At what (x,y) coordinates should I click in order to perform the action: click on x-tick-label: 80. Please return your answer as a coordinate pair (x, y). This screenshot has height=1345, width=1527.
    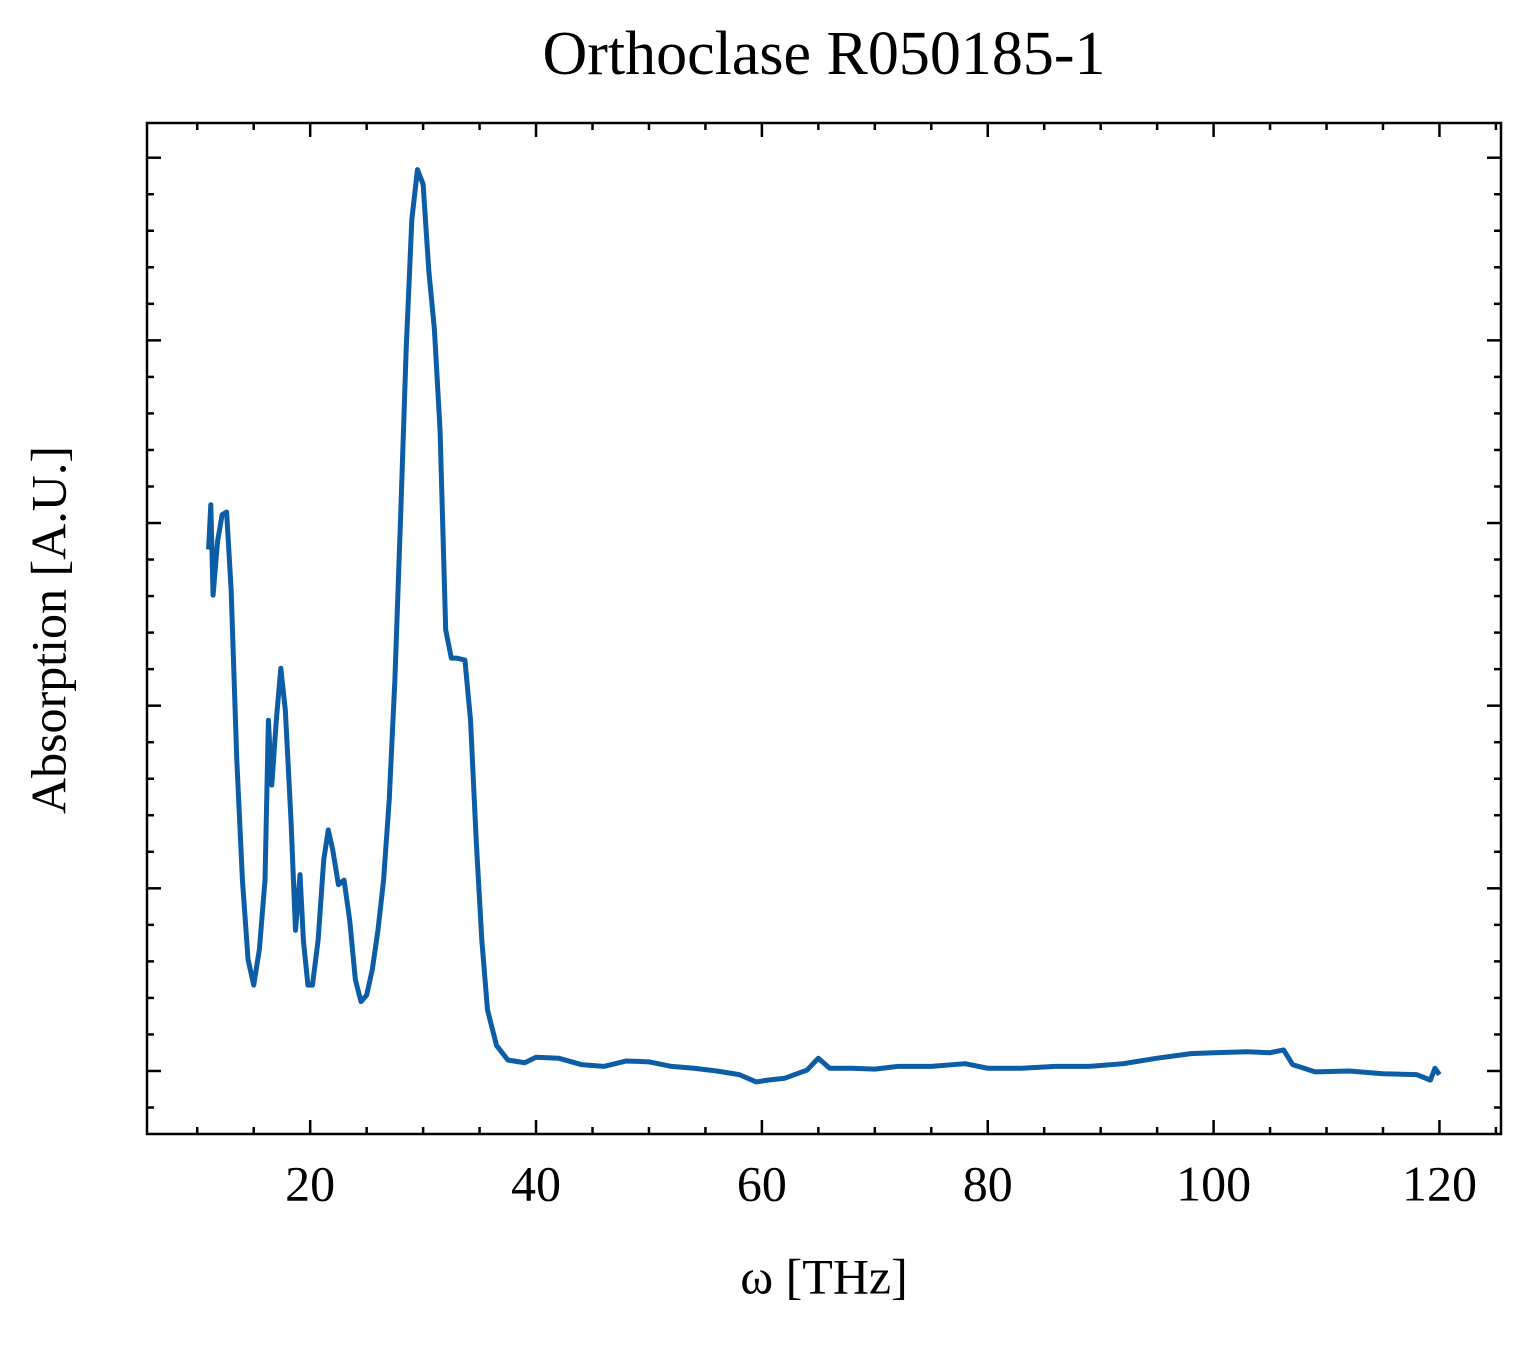
    Looking at the image, I should click on (988, 1183).